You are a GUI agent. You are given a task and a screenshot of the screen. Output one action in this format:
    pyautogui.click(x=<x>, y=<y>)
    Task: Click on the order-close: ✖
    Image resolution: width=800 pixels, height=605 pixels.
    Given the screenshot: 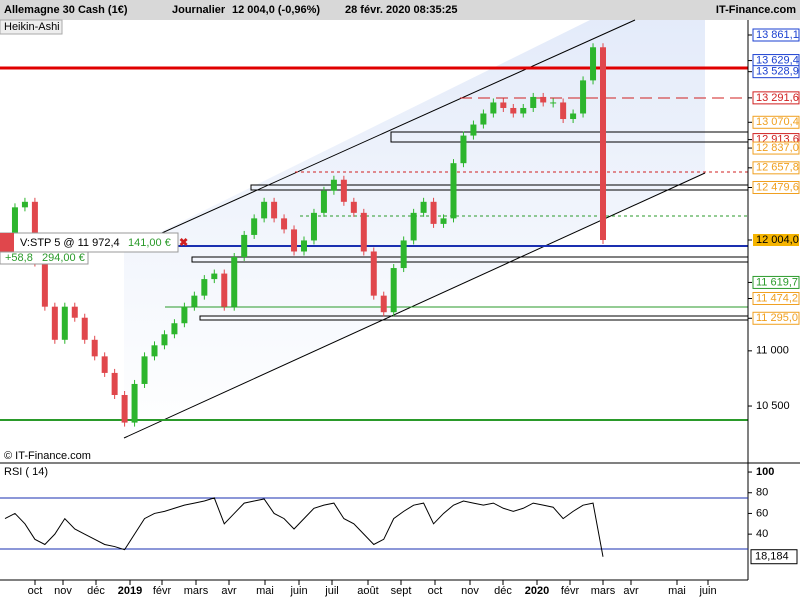 What is the action you would take?
    pyautogui.click(x=183, y=243)
    